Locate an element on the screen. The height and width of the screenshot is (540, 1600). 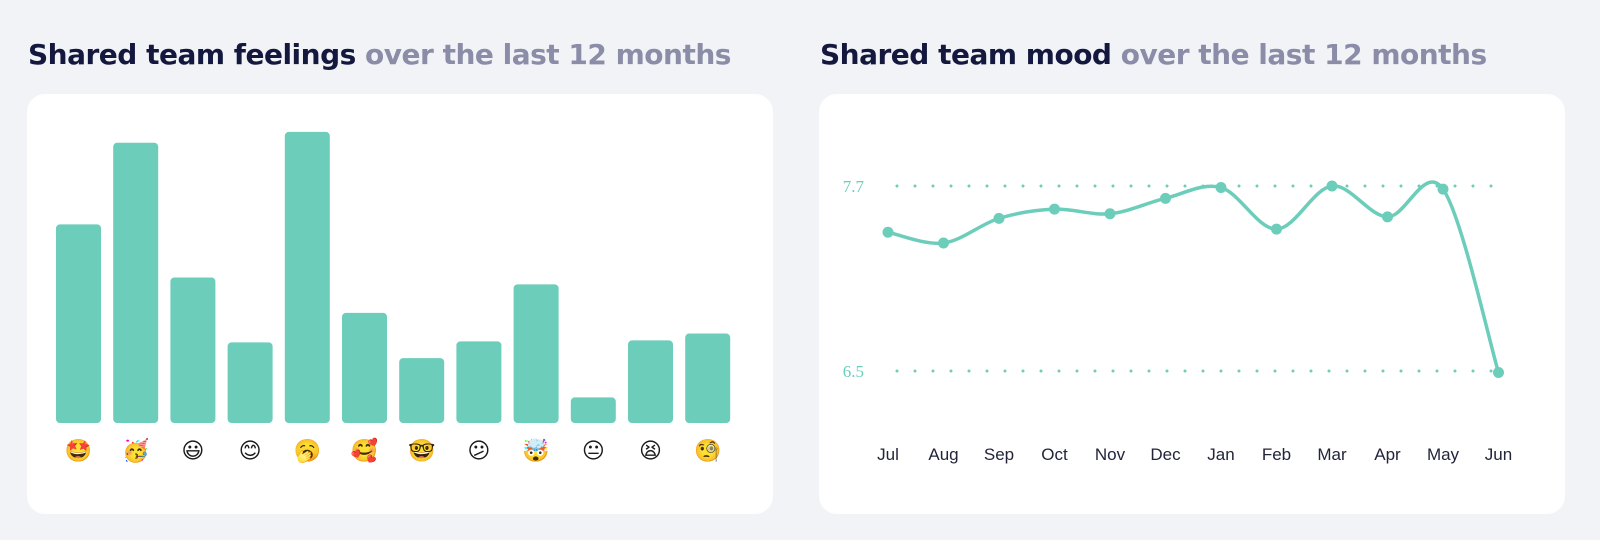
x-tick-label-apr: Apr is located at coordinates (1387, 454).